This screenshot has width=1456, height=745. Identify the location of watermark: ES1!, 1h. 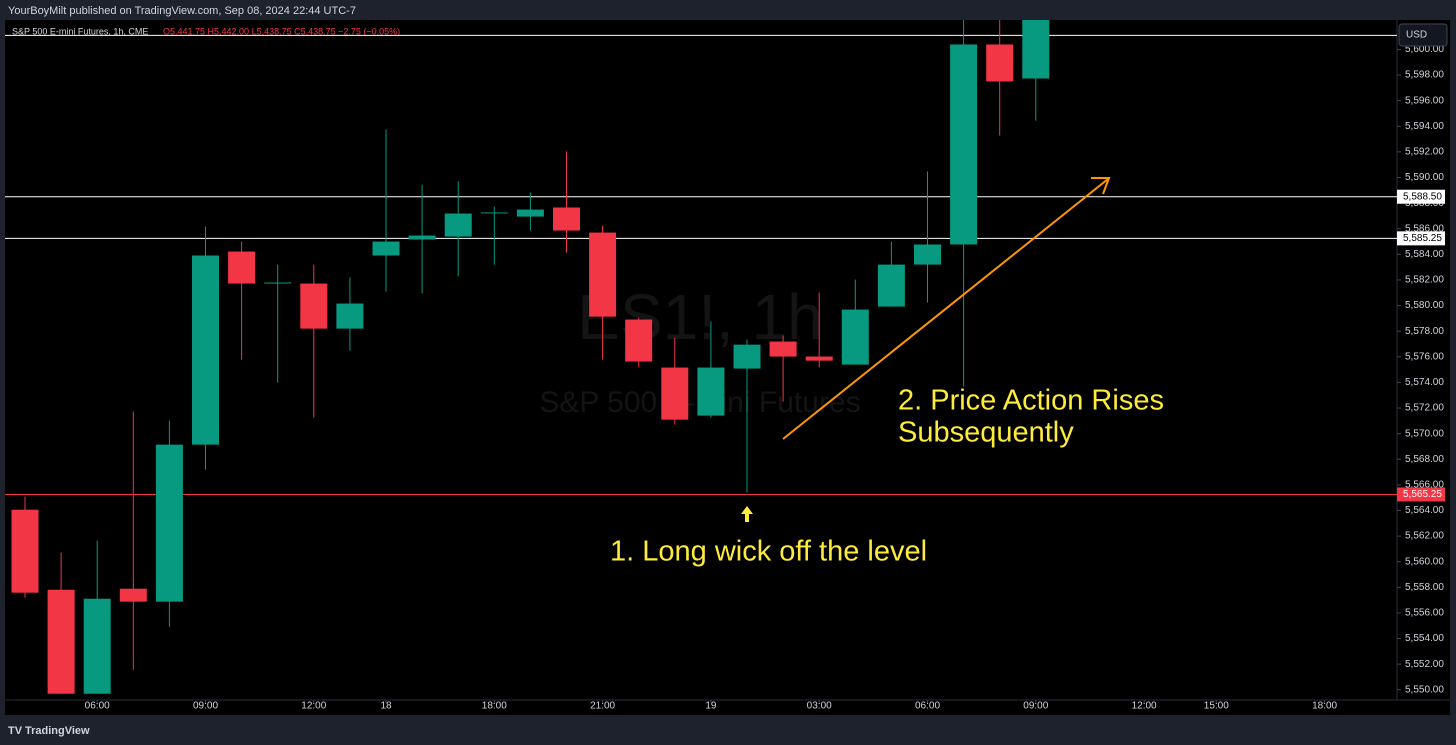
(700, 317).